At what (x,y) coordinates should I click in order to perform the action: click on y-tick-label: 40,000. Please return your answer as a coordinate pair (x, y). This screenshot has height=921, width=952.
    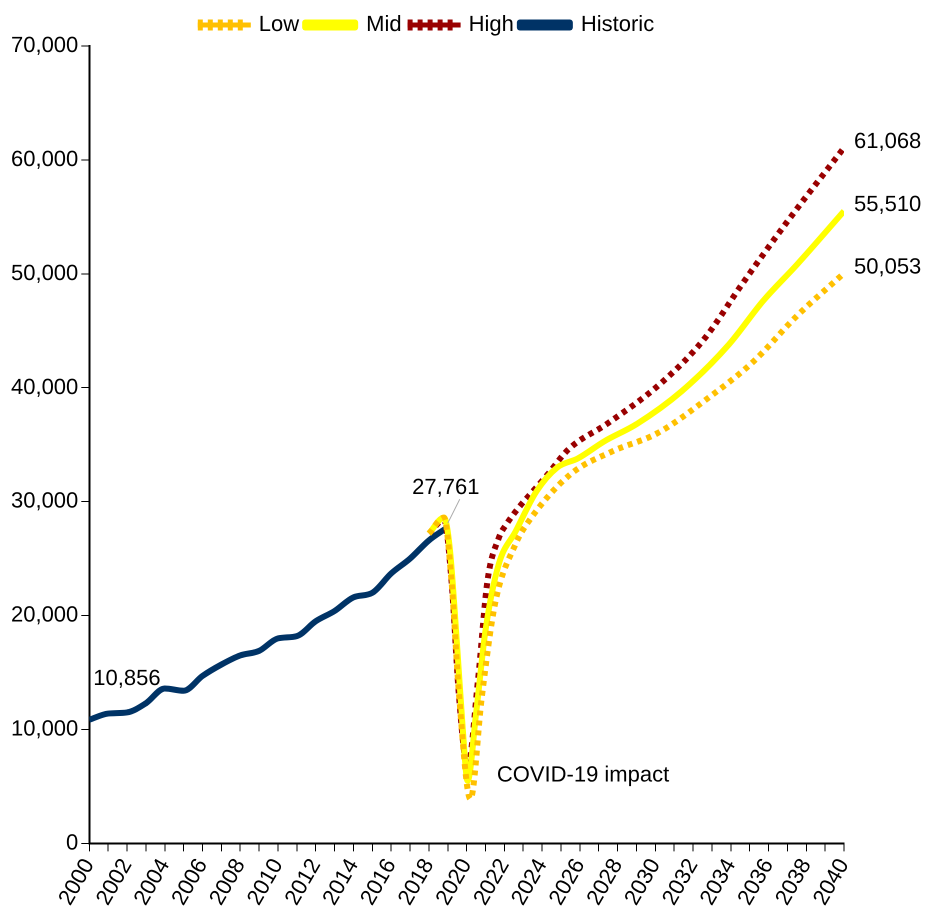
    Looking at the image, I should click on (44, 386).